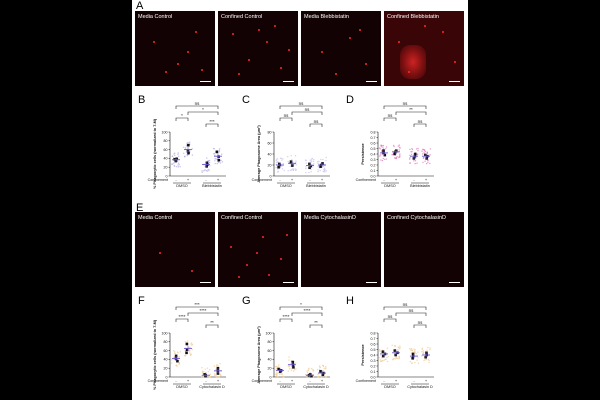 This screenshot has width=600, height=400. Describe the element at coordinates (288, 282) in the screenshot. I see `scale-bar` at that location.